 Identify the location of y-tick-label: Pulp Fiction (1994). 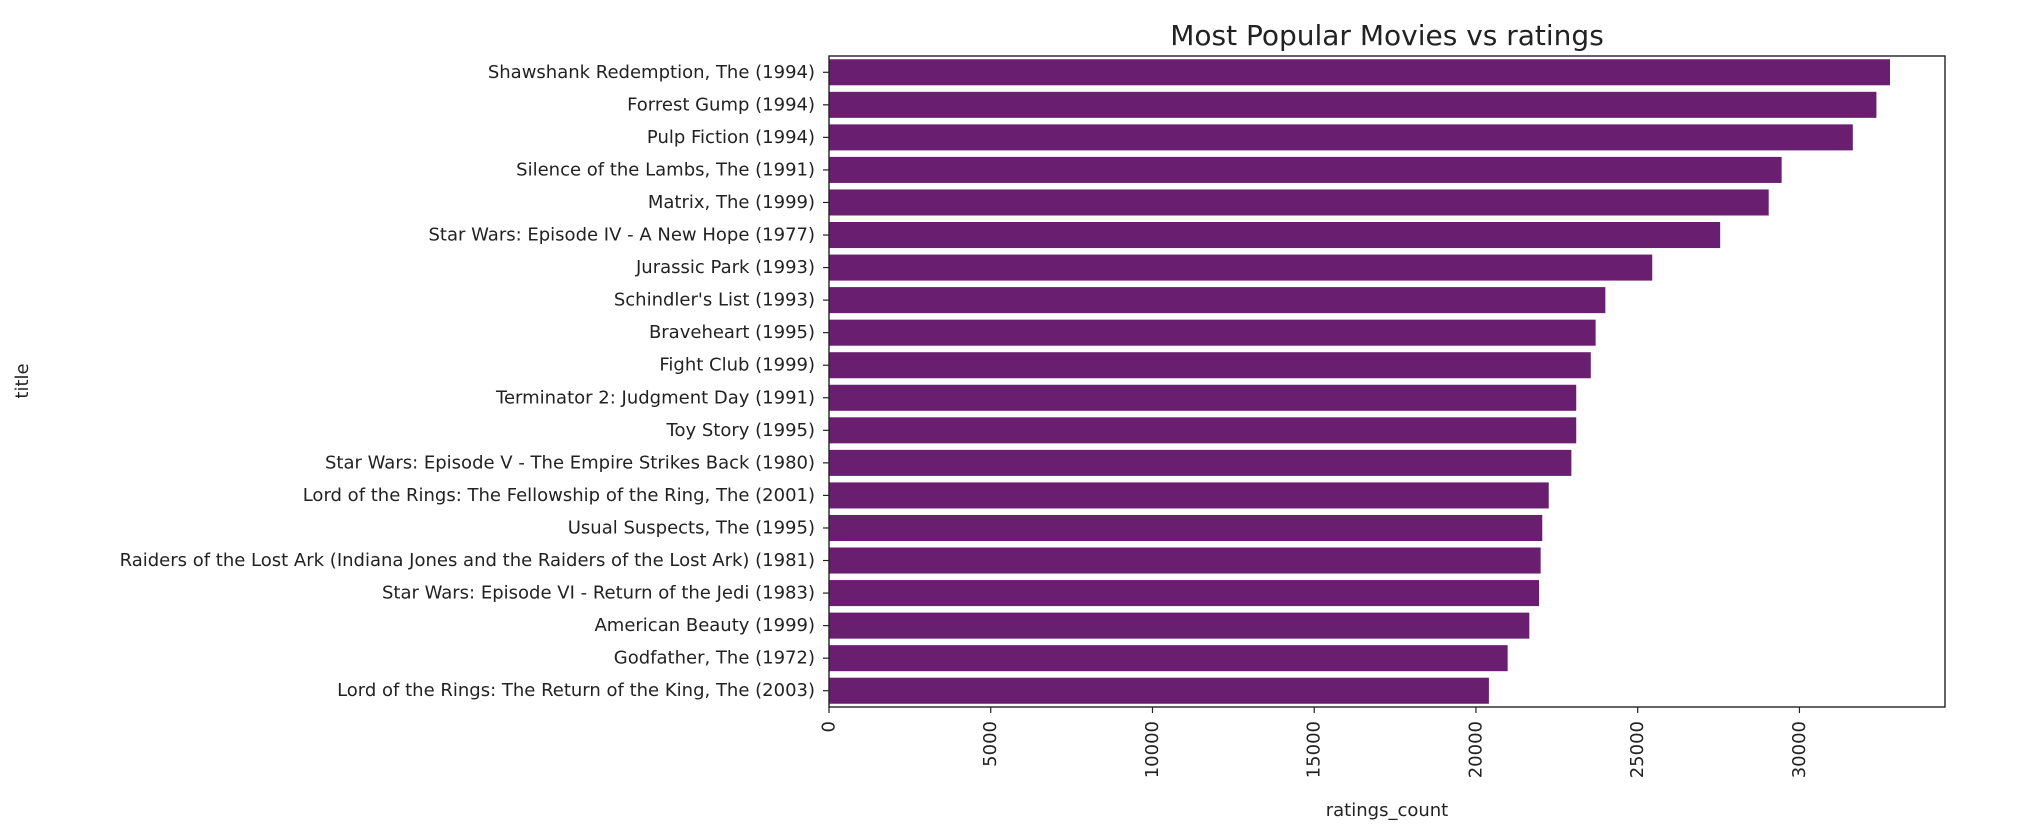
(731, 137).